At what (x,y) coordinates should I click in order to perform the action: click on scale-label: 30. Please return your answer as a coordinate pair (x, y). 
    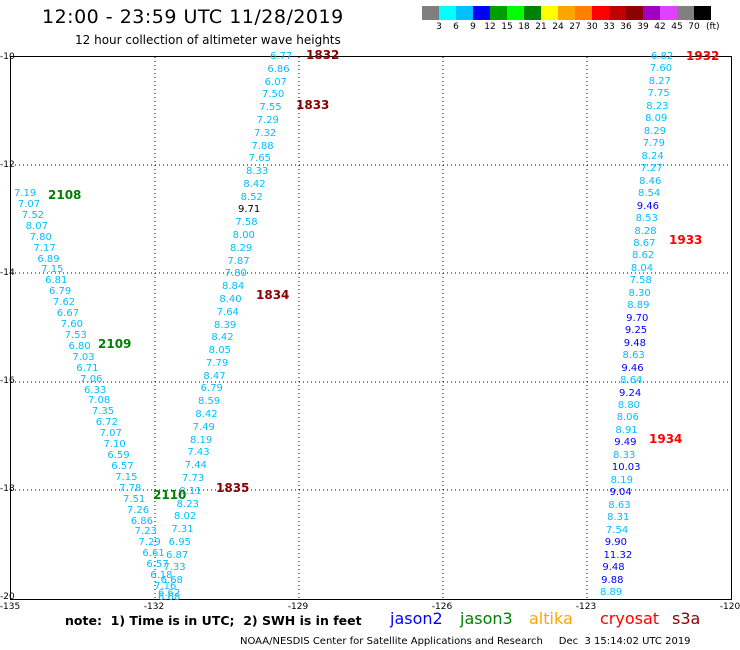
    Looking at the image, I should click on (592, 27).